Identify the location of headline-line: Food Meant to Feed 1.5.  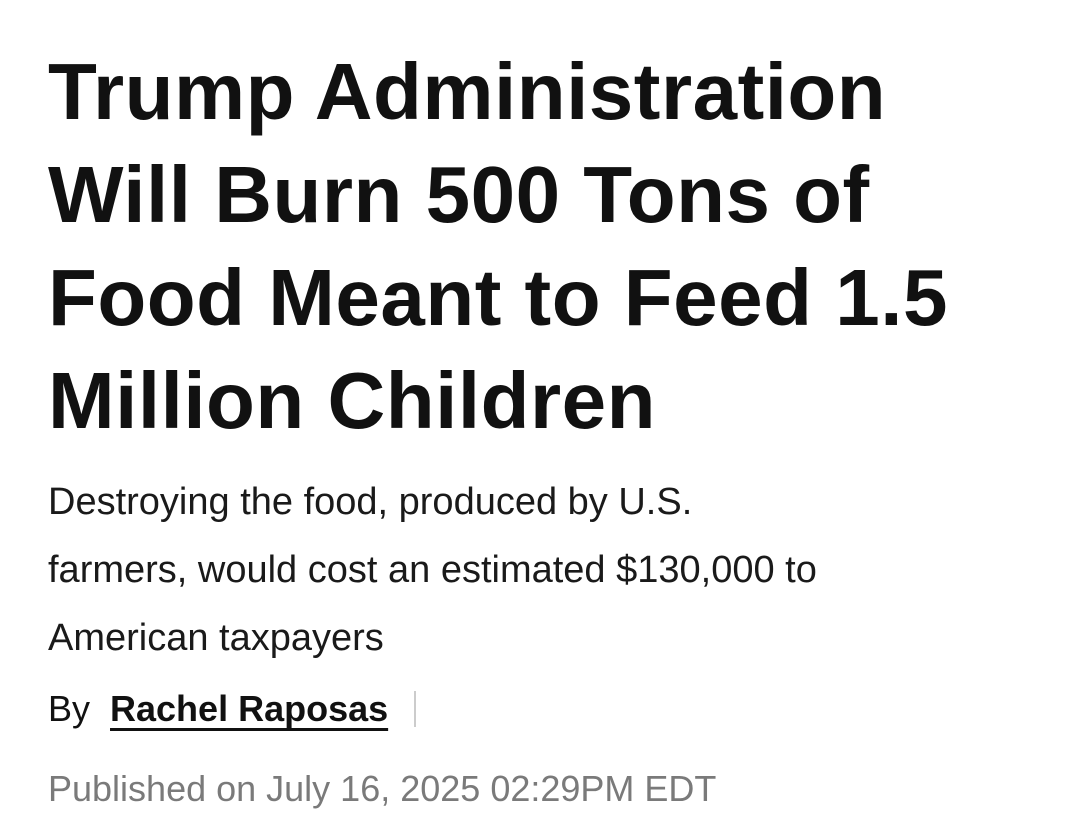
(498, 297).